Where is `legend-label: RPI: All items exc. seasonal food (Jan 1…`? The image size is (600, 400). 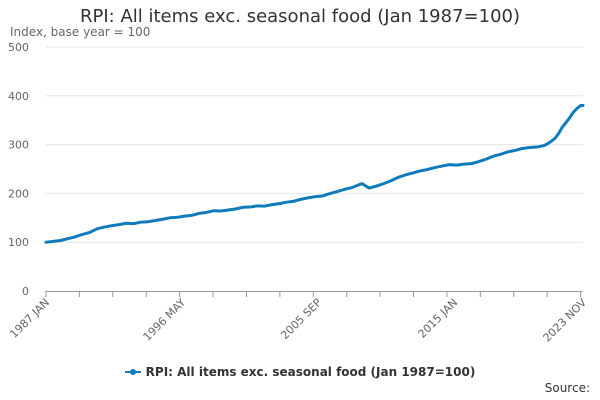 legend-label: RPI: All items exc. seasonal food (Jan 1… is located at coordinates (310, 372).